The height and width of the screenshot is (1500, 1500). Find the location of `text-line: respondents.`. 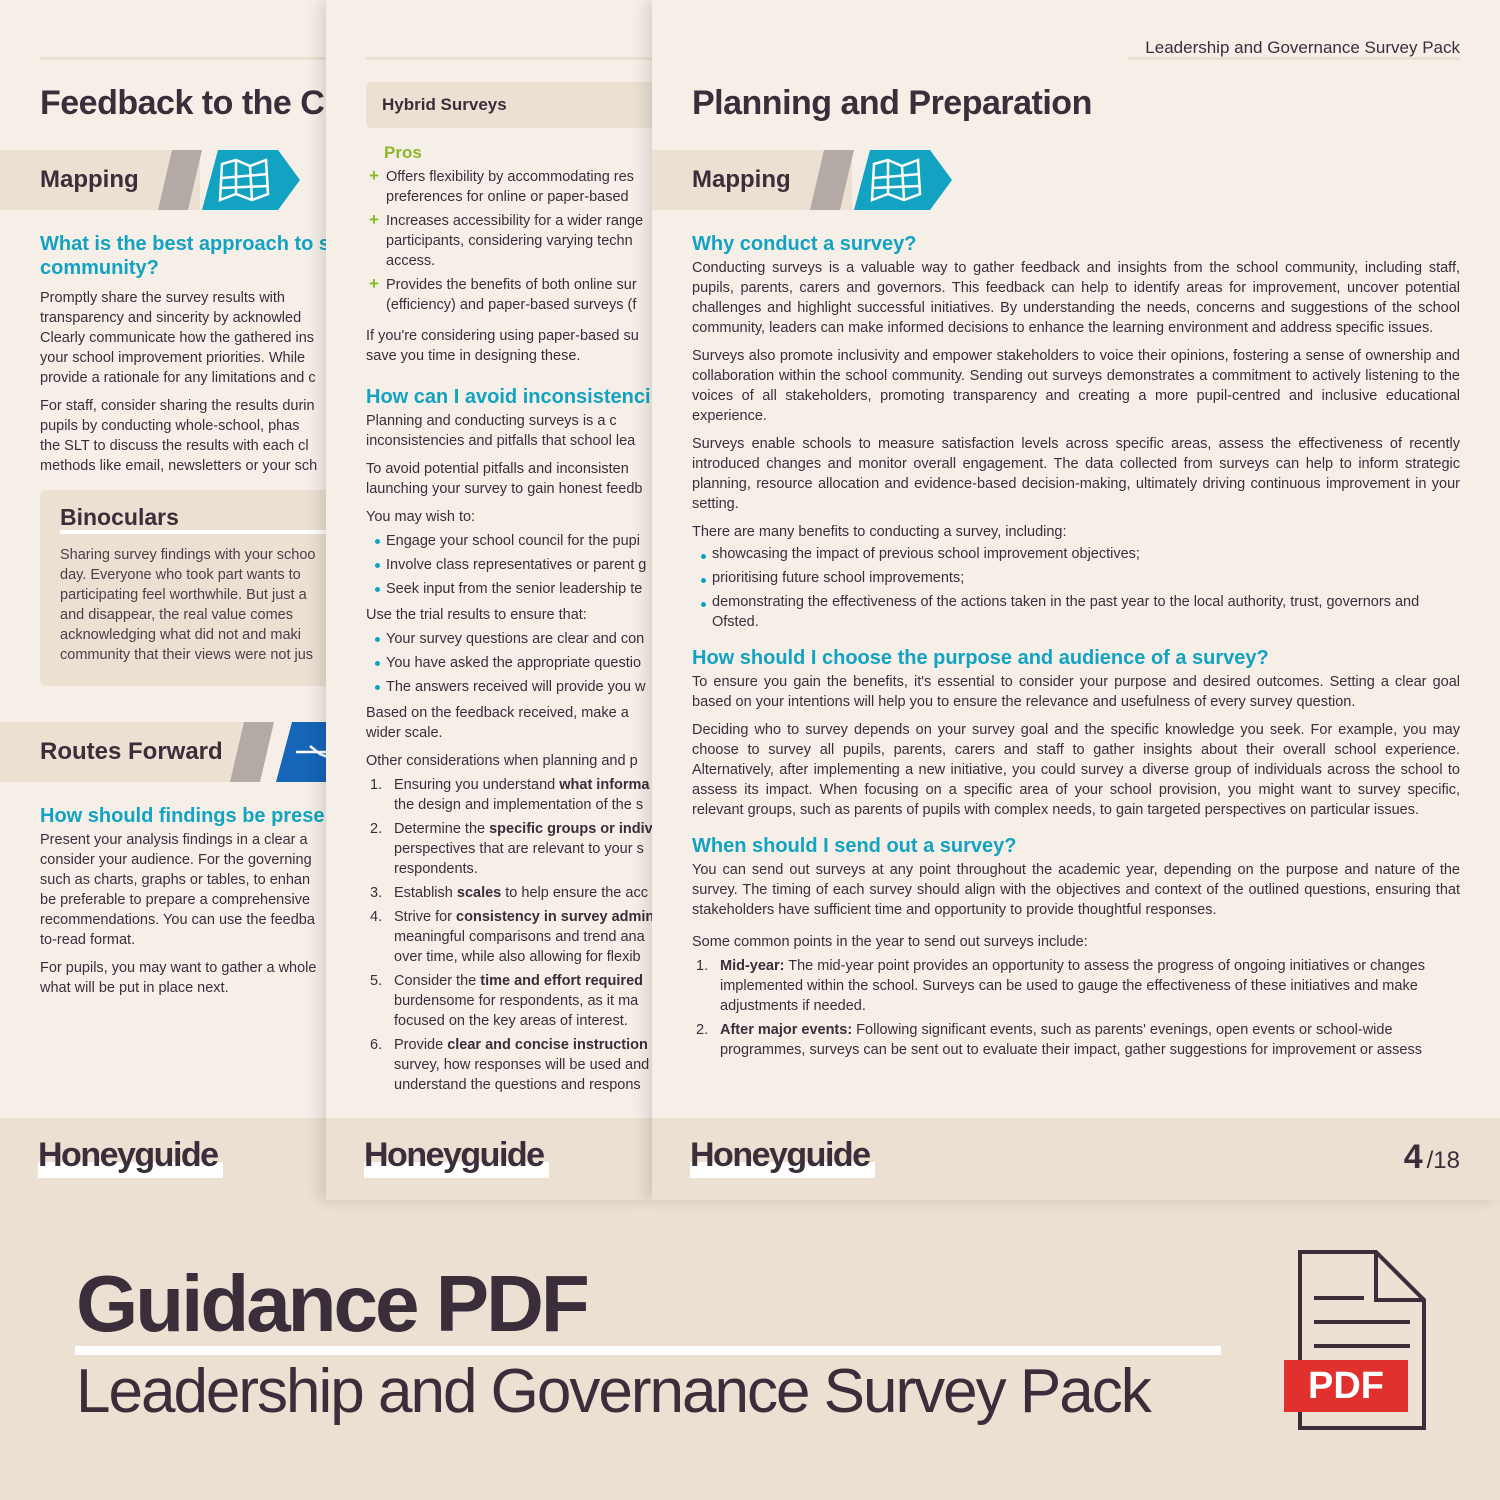

text-line: respondents. is located at coordinates (436, 869).